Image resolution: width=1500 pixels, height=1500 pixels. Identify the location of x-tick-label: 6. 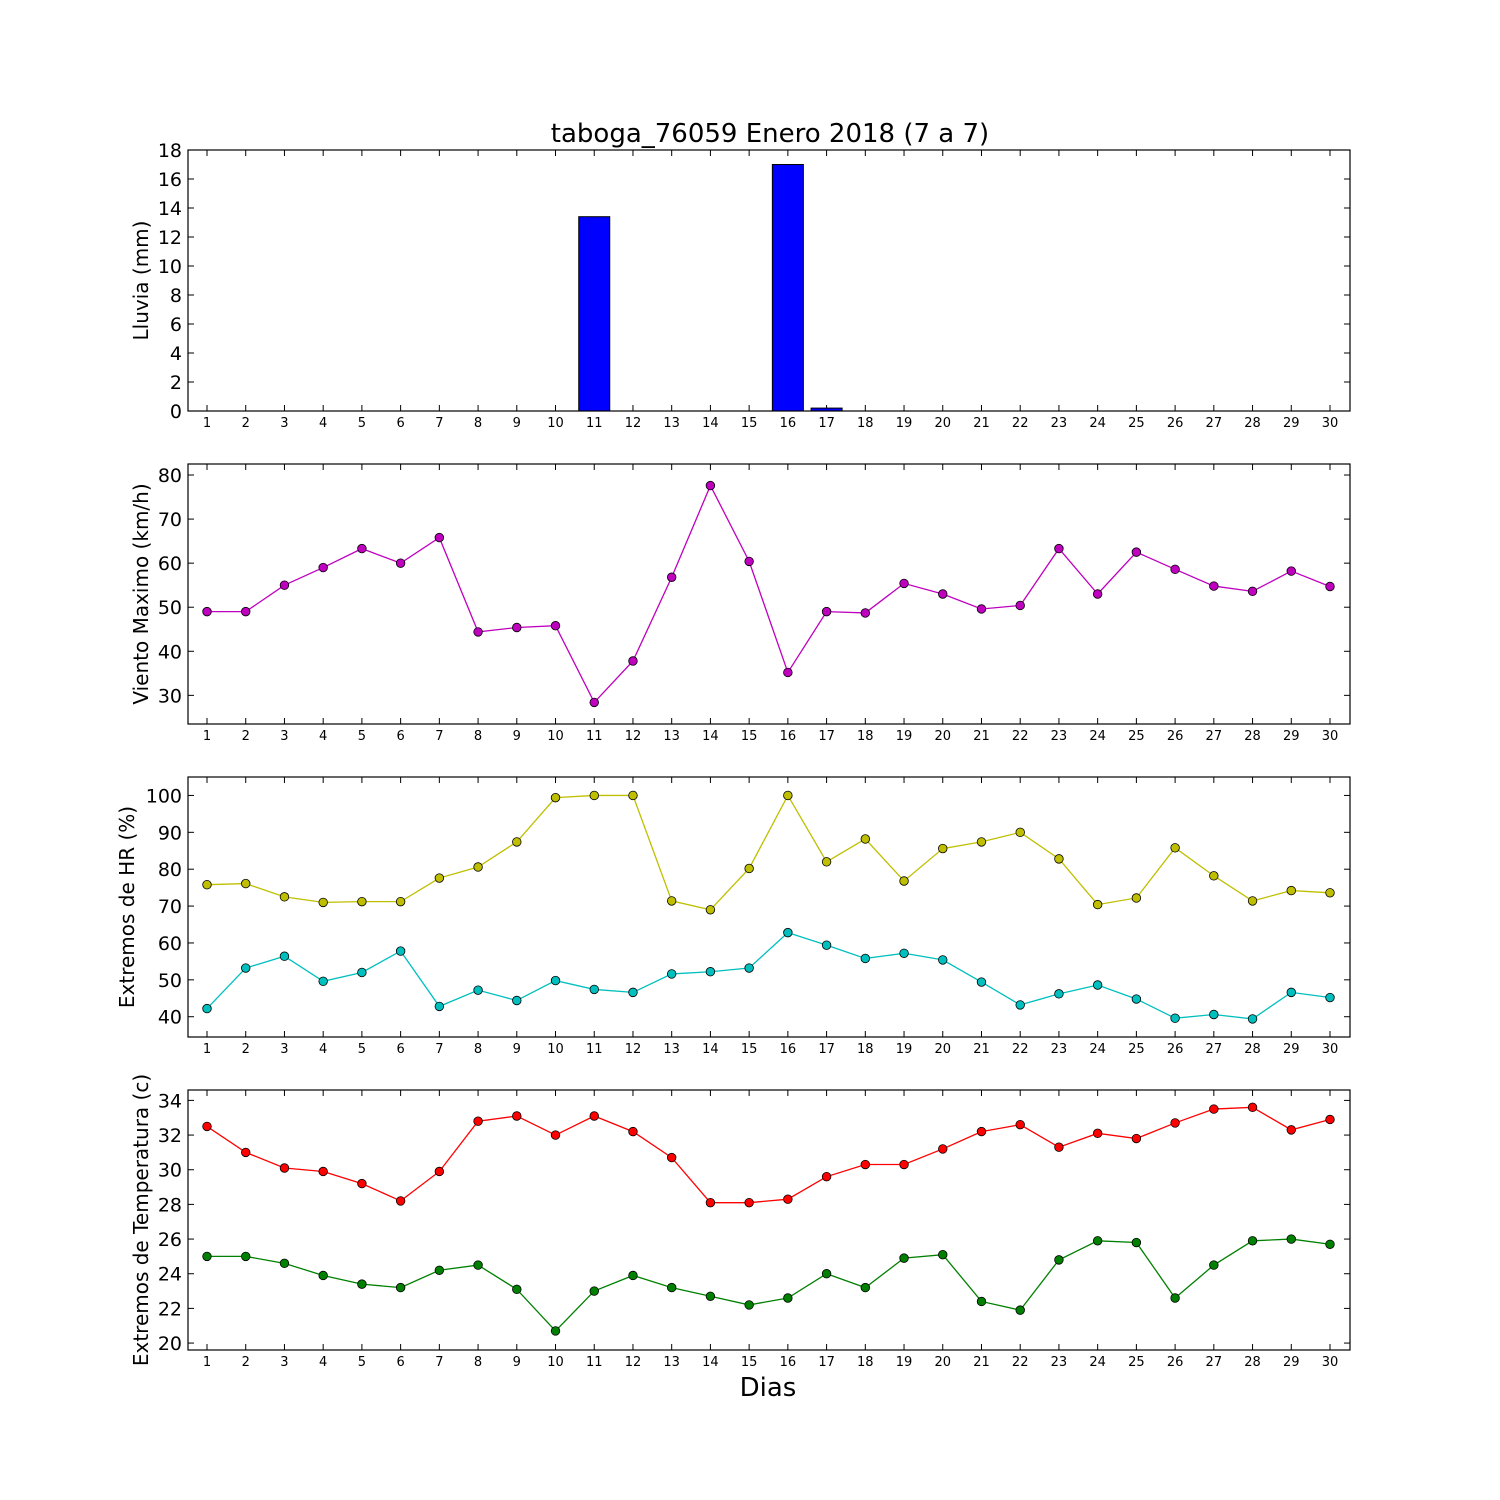
(400, 736).